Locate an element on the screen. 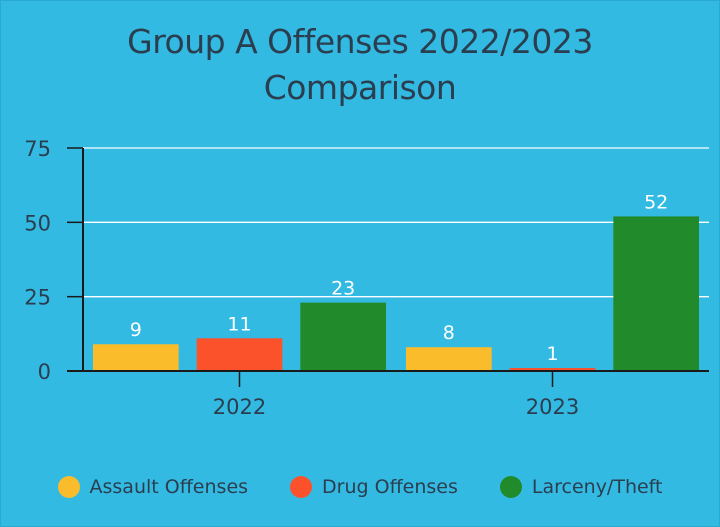 This screenshot has height=527, width=720. bar-drug-offenses-2023 is located at coordinates (552, 369).